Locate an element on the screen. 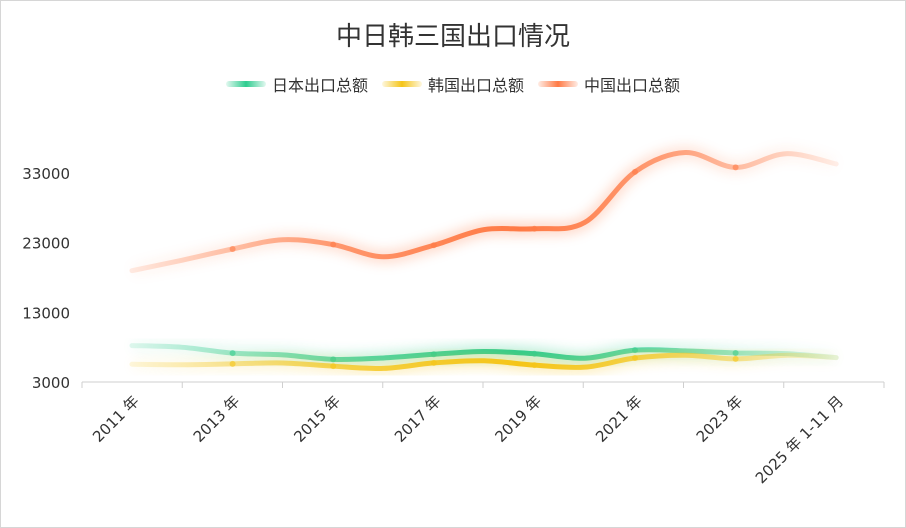 The width and height of the screenshot is (906, 528). legend-label-korea: 韩国出口总额 is located at coordinates (475, 85).